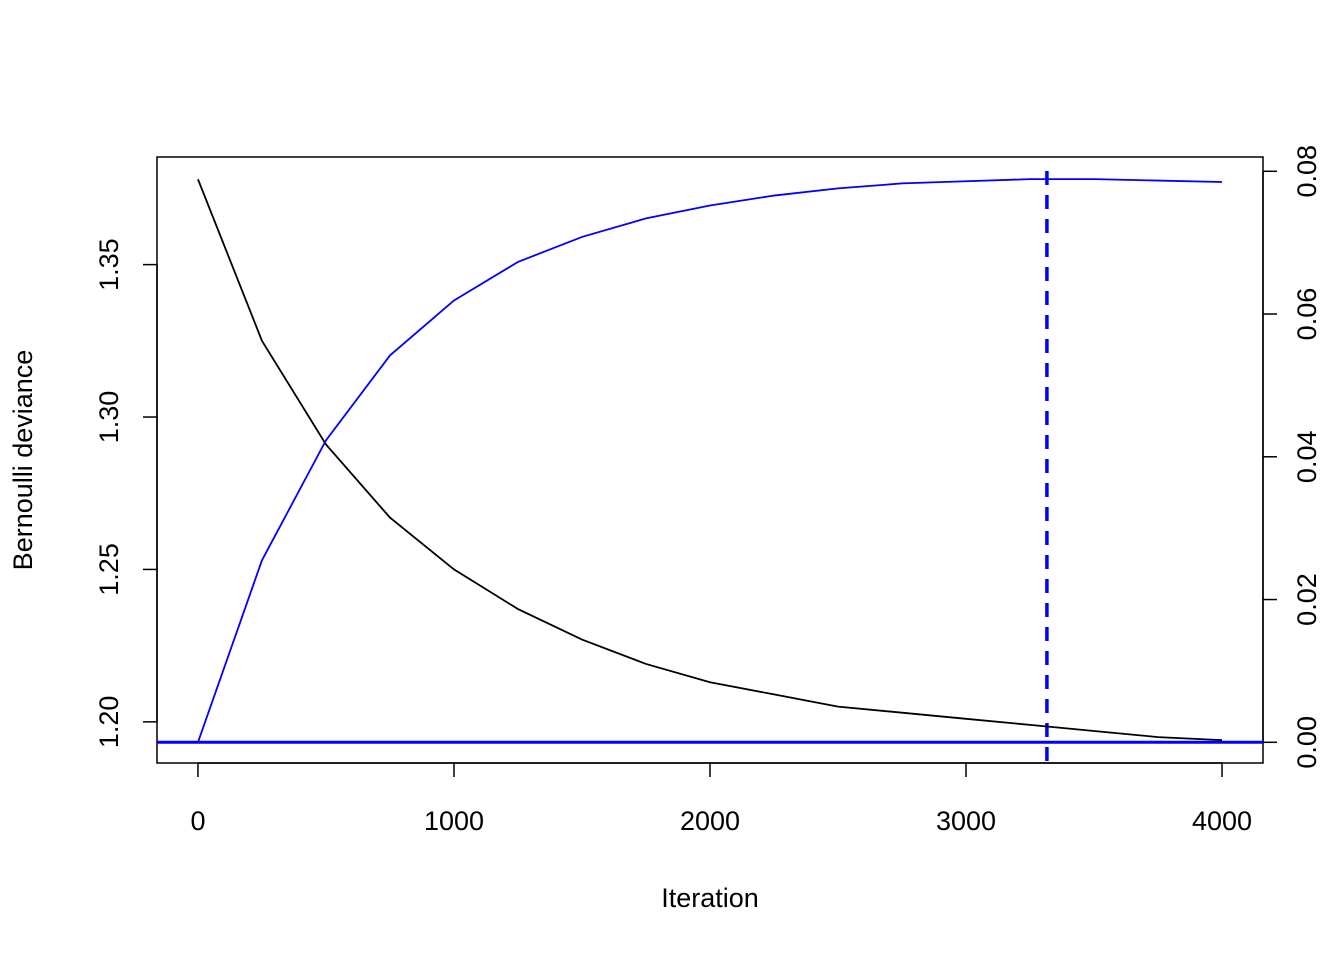  I want to click on x-tick-label: 2000, so click(710, 821).